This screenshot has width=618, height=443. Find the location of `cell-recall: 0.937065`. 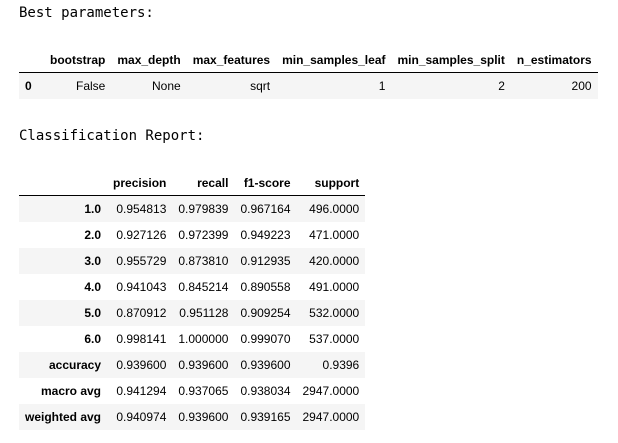

cell-recall: 0.937065 is located at coordinates (203, 391).